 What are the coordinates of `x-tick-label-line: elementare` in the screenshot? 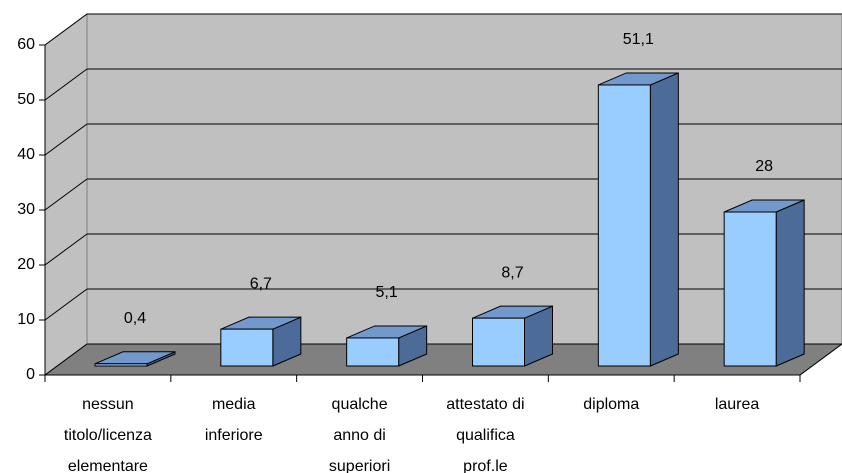 It's located at (108, 465).